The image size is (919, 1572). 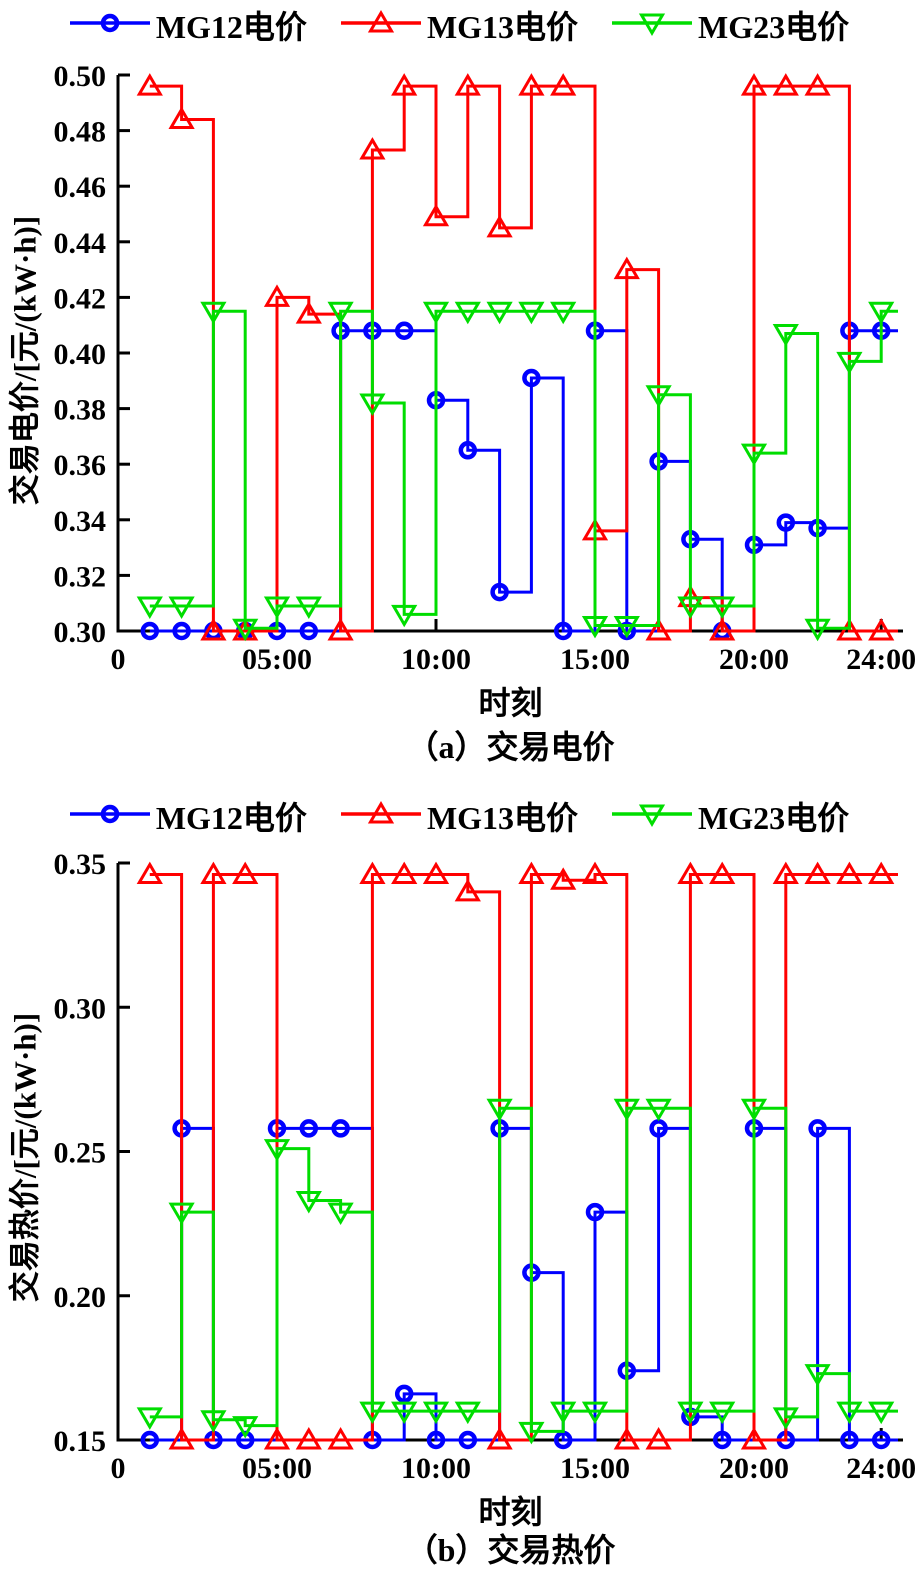 I want to click on mg12-line-circle-icon, so click(x=109, y=25).